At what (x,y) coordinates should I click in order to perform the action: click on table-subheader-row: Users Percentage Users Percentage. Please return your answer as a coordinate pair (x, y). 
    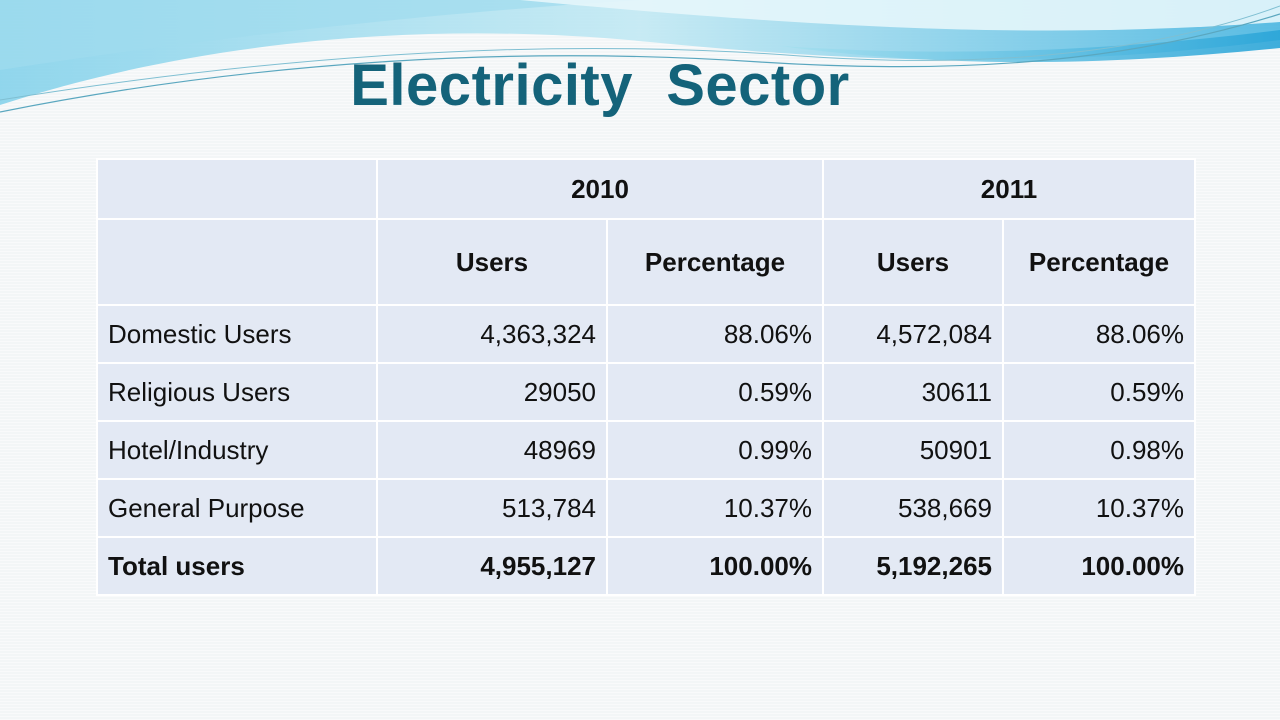
    Looking at the image, I should click on (646, 262).